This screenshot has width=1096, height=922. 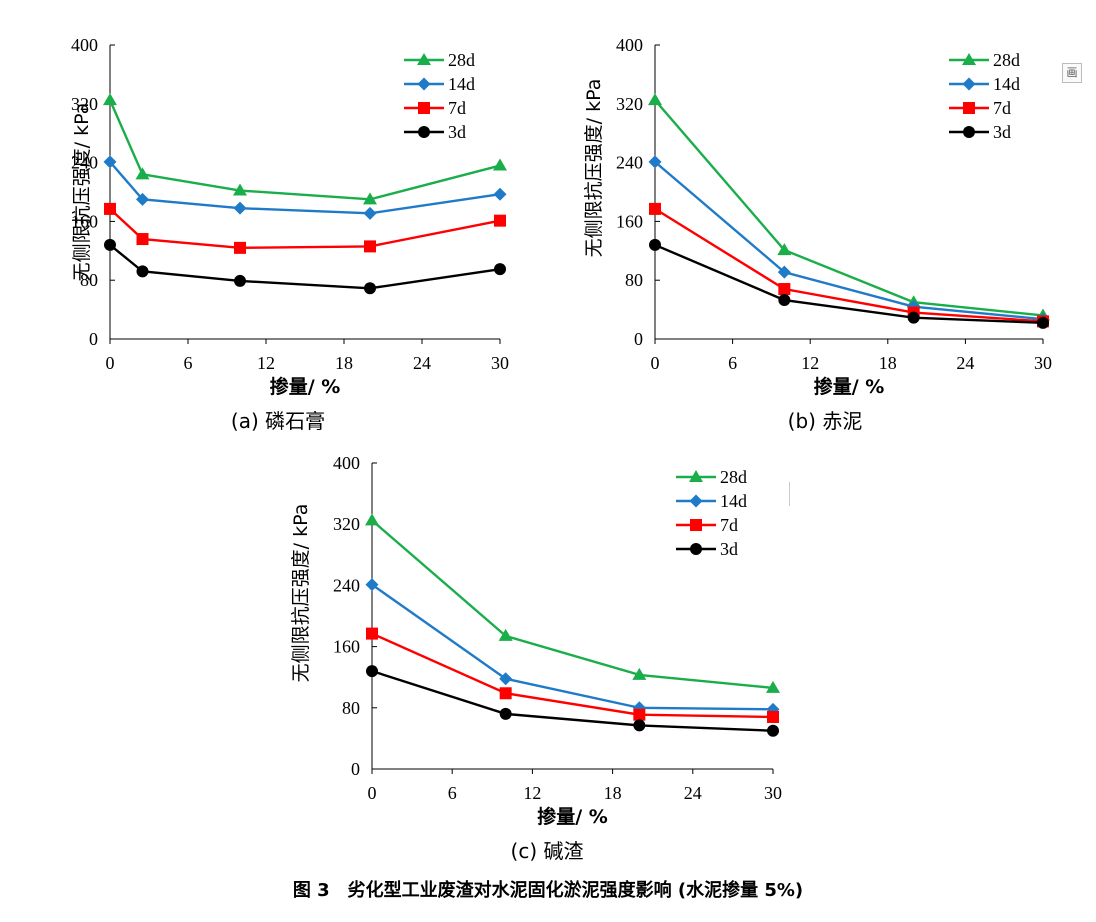 I want to click on panel-label: (a) 磷石膏, so click(x=278, y=421).